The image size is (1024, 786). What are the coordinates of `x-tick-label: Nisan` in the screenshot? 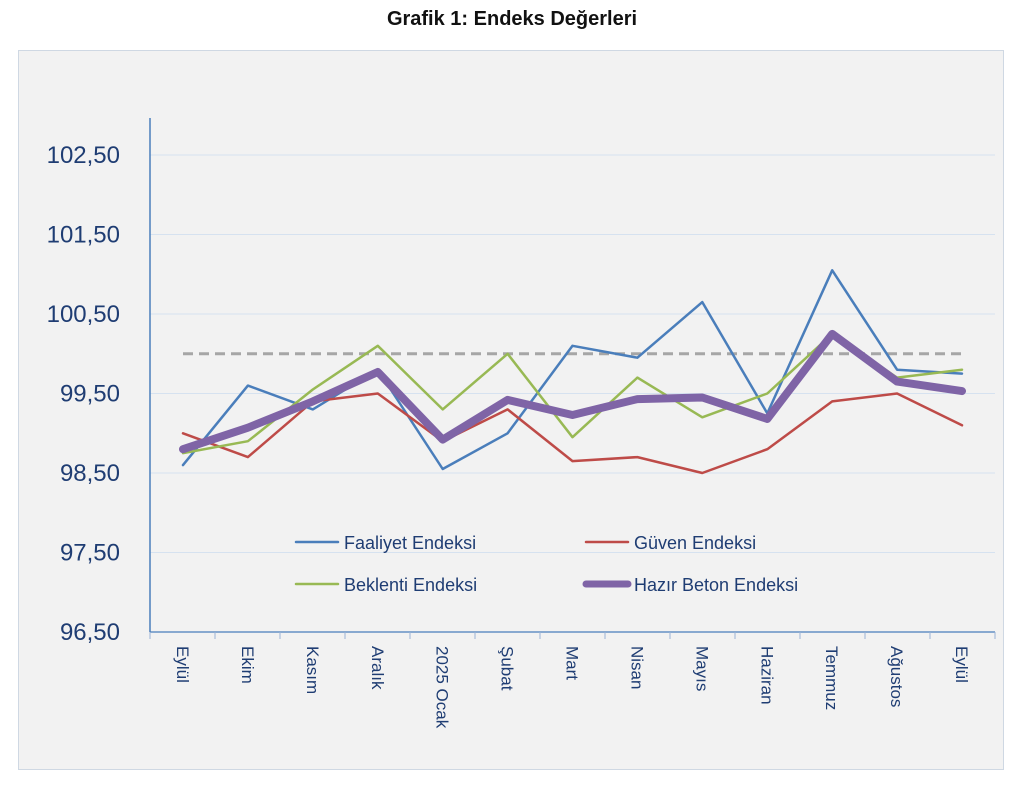 It's located at (636, 667).